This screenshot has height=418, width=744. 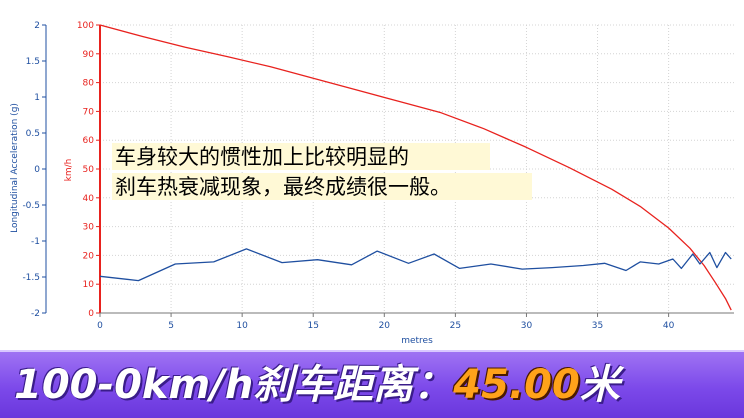 What do you see at coordinates (89, 285) in the screenshot?
I see `speed-tick-label-1: 10` at bounding box center [89, 285].